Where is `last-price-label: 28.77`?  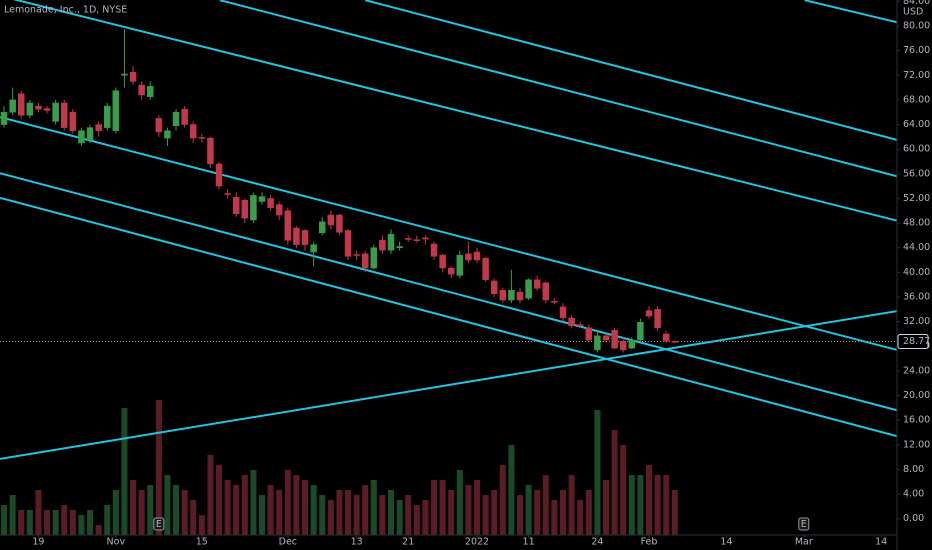
last-price-label: 28.77 is located at coordinates (916, 341).